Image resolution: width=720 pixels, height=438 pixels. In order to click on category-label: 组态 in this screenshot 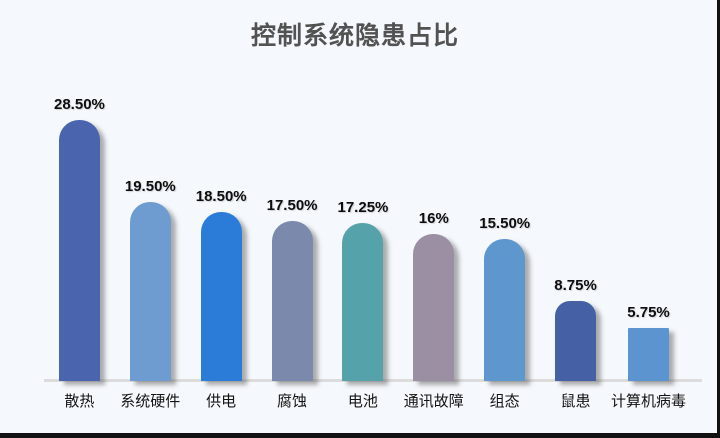, I will do `click(504, 401)`.